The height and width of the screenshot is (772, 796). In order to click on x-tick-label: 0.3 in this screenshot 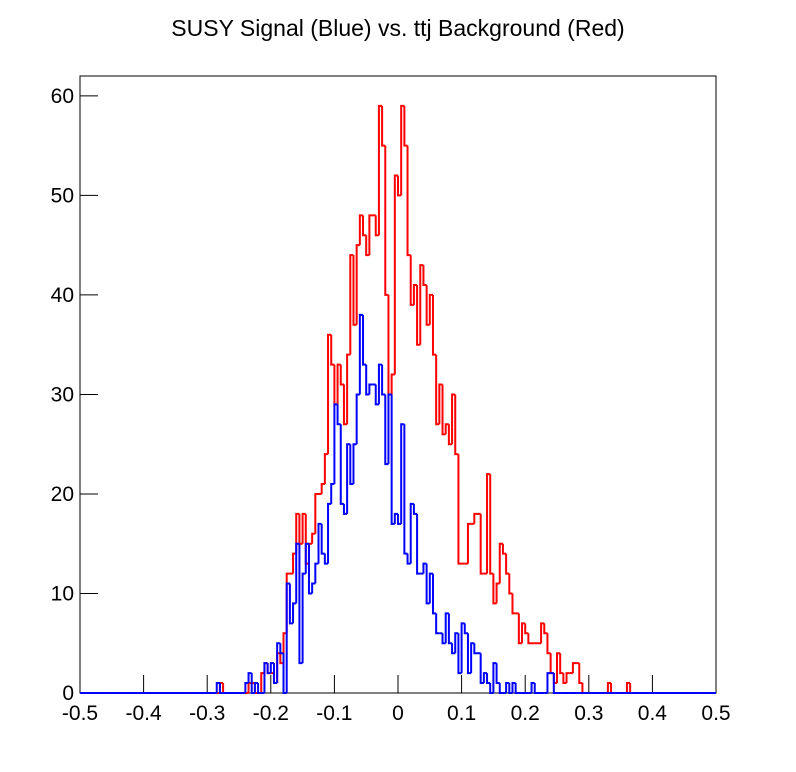, I will do `click(588, 713)`.